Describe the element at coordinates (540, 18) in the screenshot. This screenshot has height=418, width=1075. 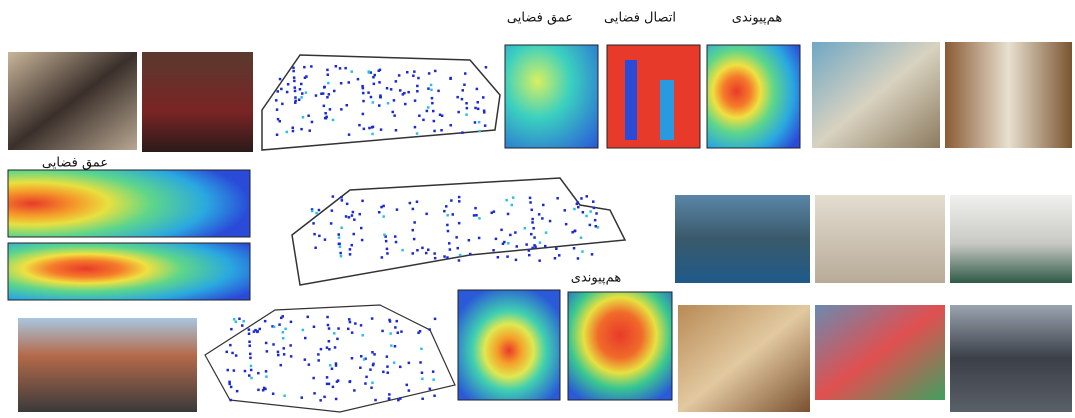
I see `label: عمق فضایی` at that location.